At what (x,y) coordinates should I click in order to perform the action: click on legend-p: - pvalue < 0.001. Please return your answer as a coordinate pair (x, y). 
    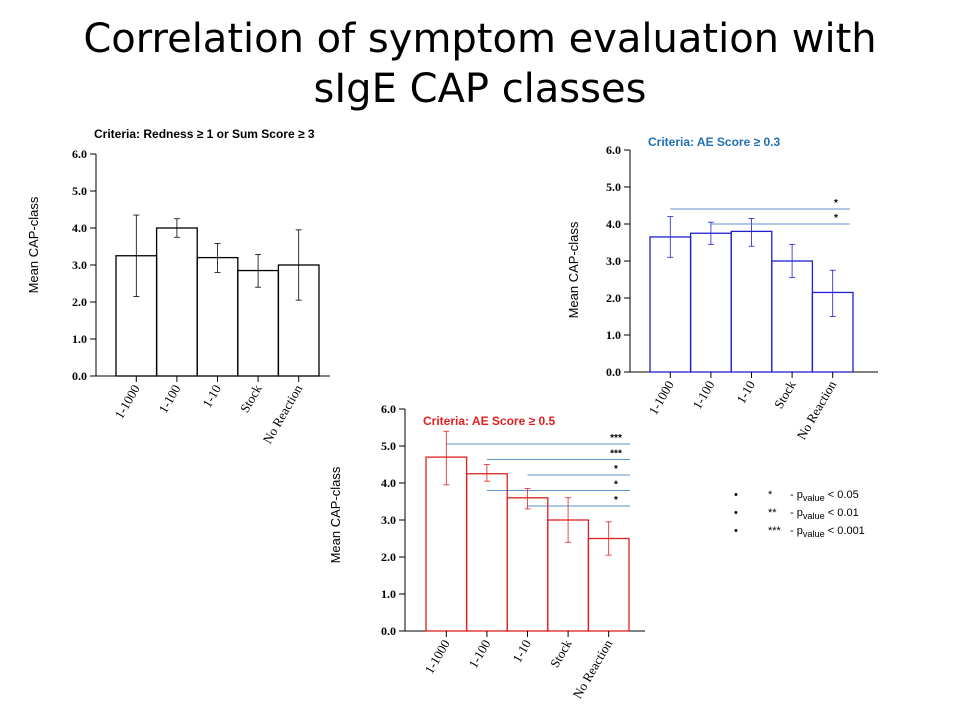
    Looking at the image, I should click on (827, 532).